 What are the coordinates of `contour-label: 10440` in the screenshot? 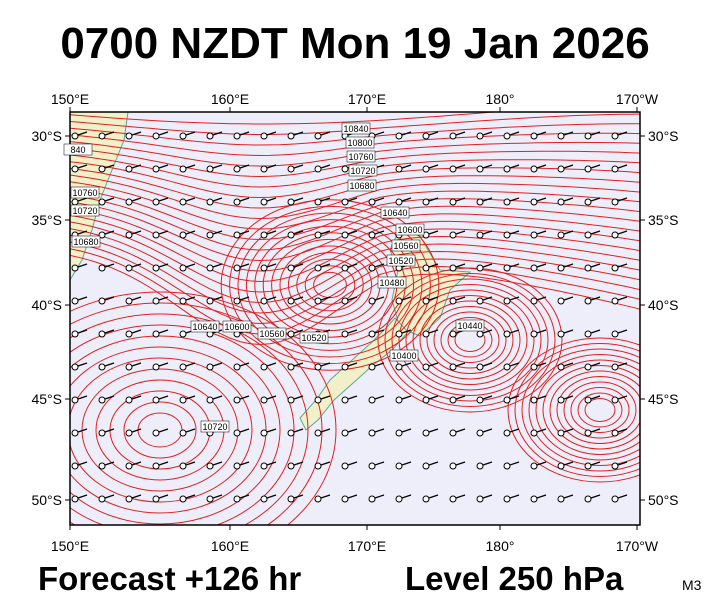 It's located at (469, 326).